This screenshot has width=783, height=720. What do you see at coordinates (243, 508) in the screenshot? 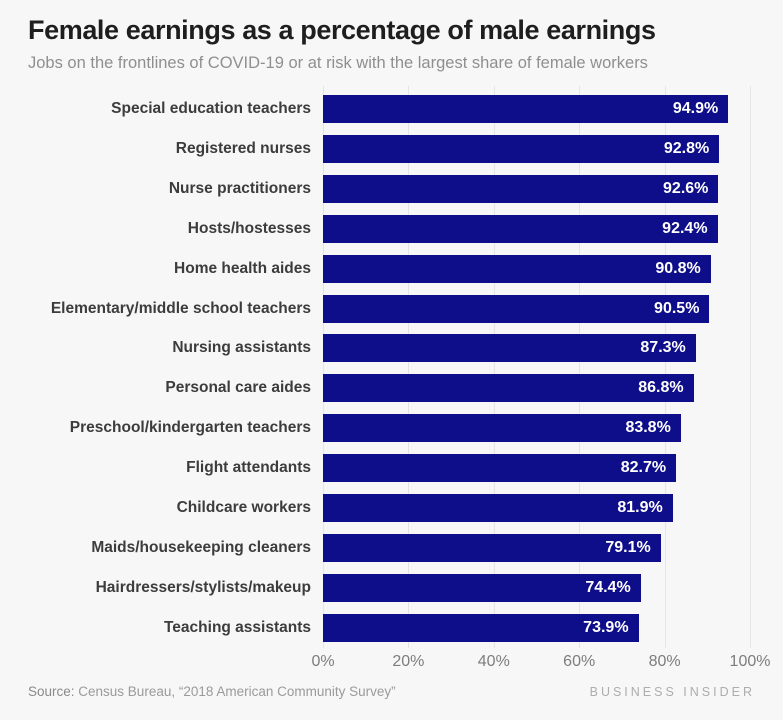
I see `category-label: Childcare workers` at bounding box center [243, 508].